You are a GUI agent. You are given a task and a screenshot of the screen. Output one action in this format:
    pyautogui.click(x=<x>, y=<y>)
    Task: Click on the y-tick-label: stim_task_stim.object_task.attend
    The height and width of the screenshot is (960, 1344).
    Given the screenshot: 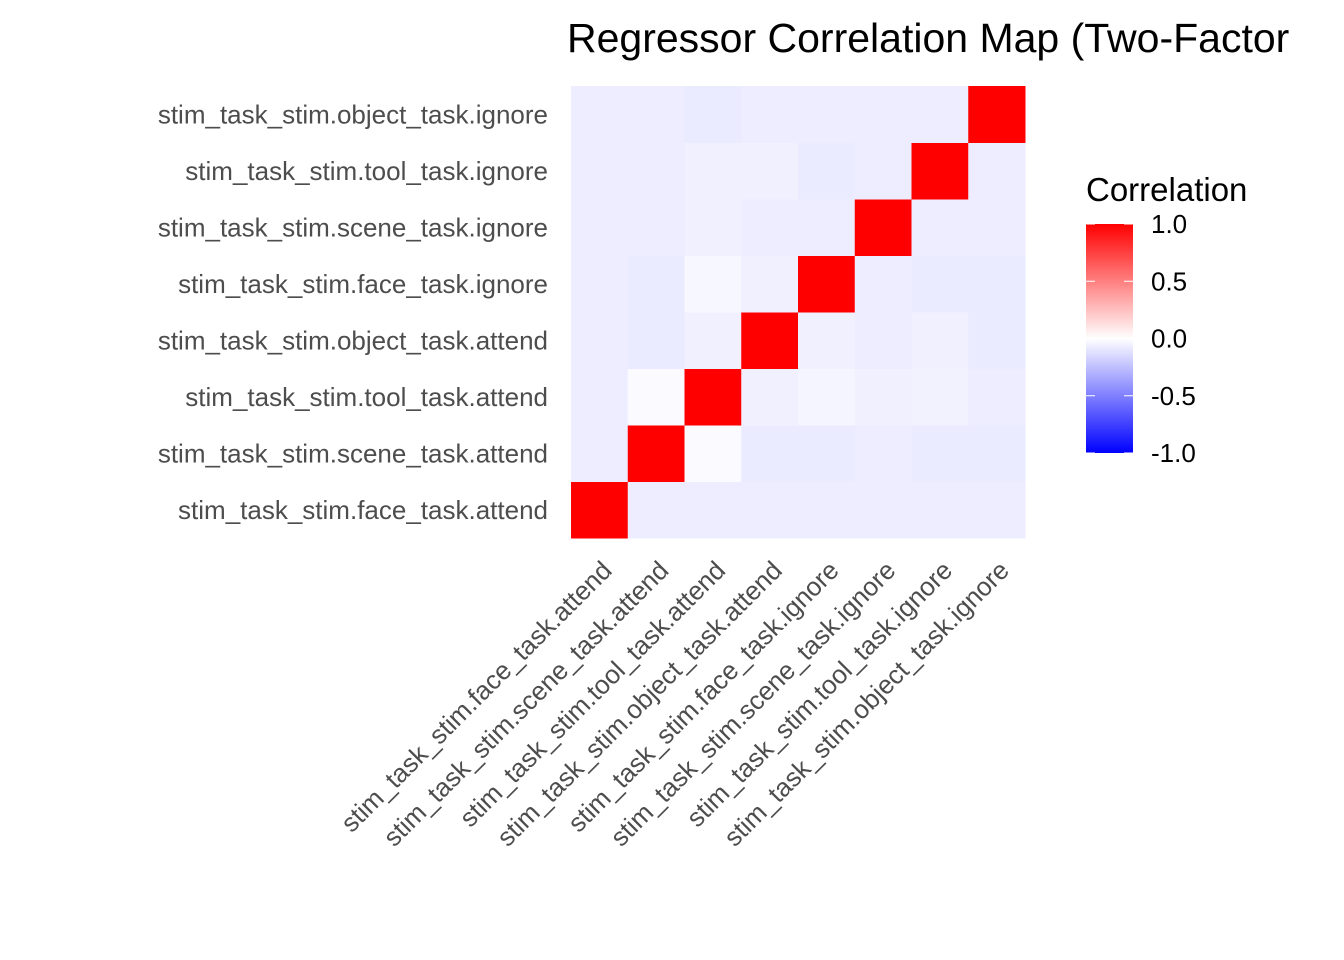 What is the action you would take?
    pyautogui.click(x=353, y=340)
    